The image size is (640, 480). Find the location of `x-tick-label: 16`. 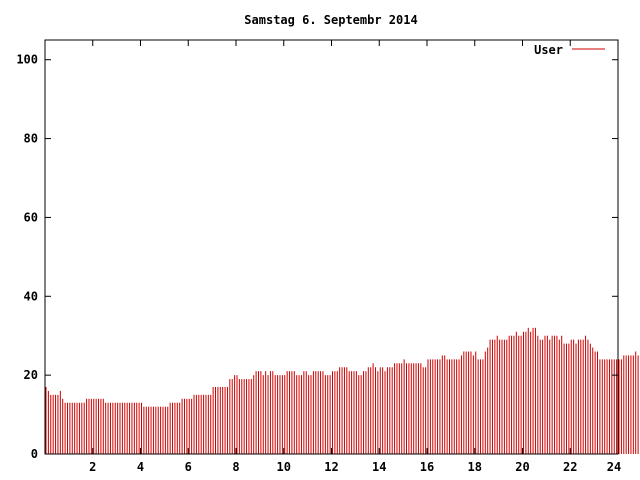

x-tick-label: 16 is located at coordinates (427, 467).